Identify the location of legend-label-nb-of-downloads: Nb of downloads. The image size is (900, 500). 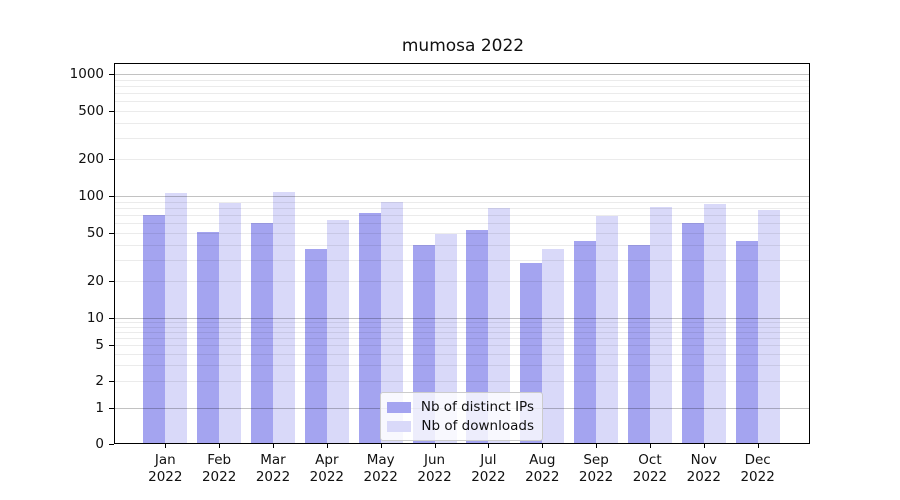
(477, 426).